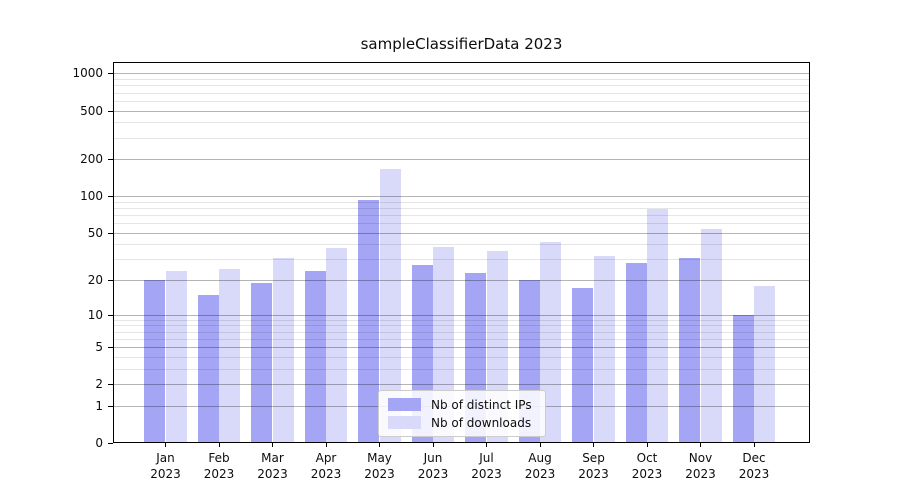  Describe the element at coordinates (540, 445) in the screenshot. I see `x-tick-mark-aug` at that location.